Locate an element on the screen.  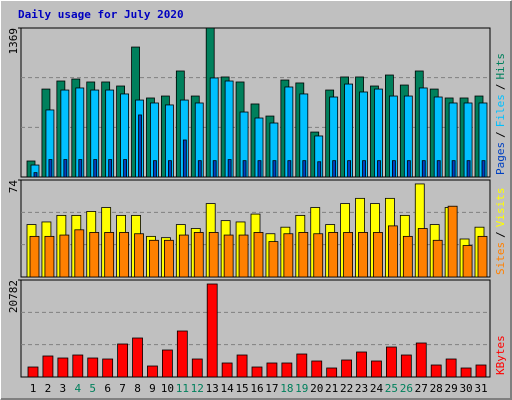
x-tick-label: 14 is located at coordinates (228, 388).